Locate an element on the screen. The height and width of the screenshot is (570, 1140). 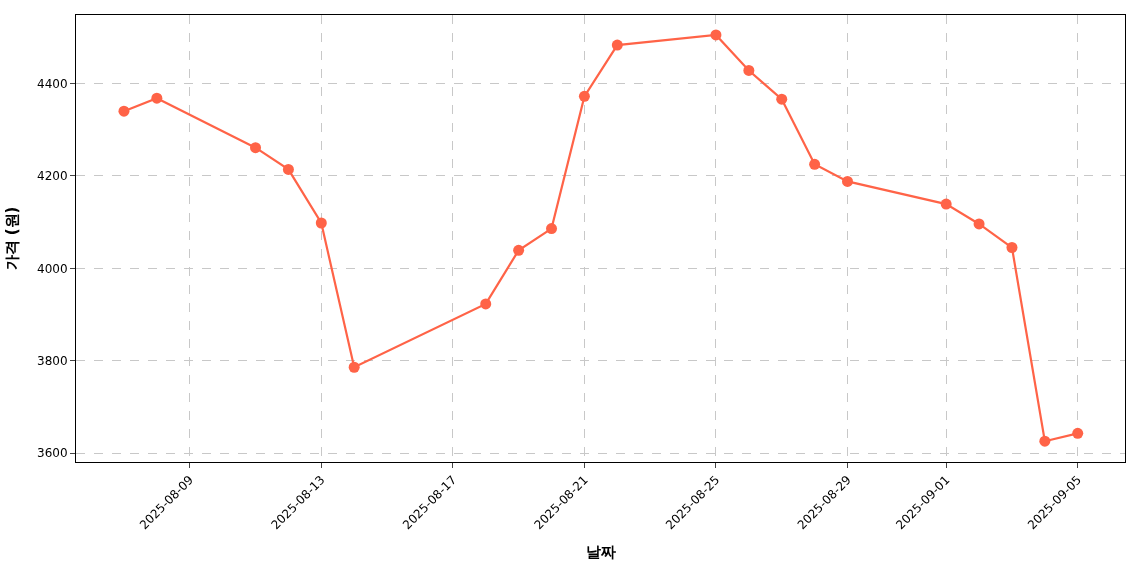
y-tick-label: 3800 is located at coordinates (52, 360).